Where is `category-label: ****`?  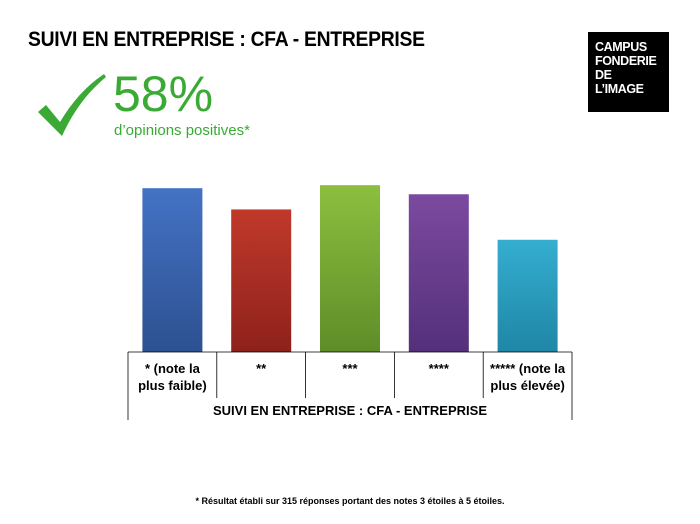 category-label: **** is located at coordinates (439, 368).